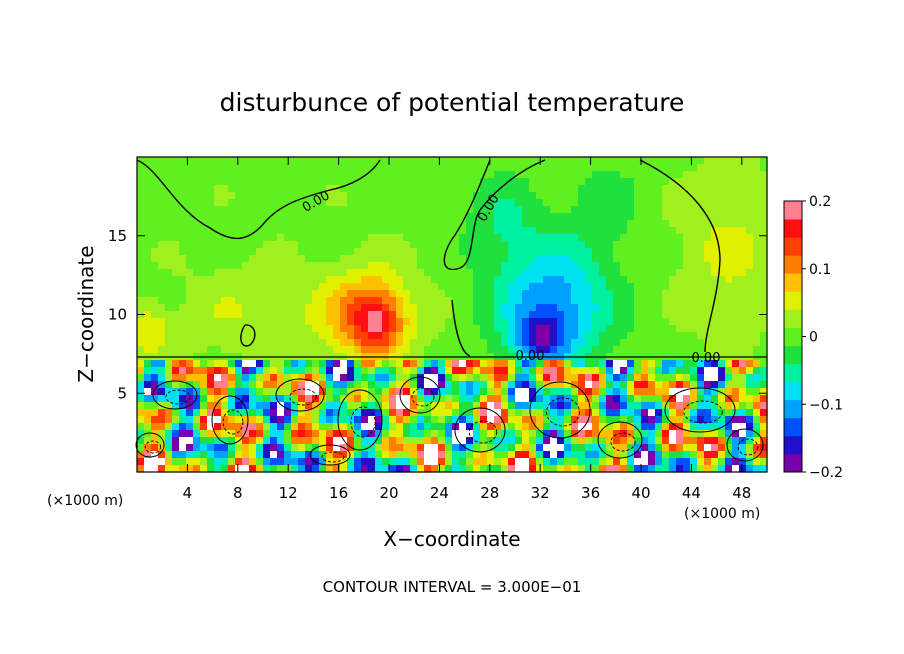  Describe the element at coordinates (452, 587) in the screenshot. I see `contour-interval-note: CONTOUR INTERVAL = 3.000E−01` at that location.